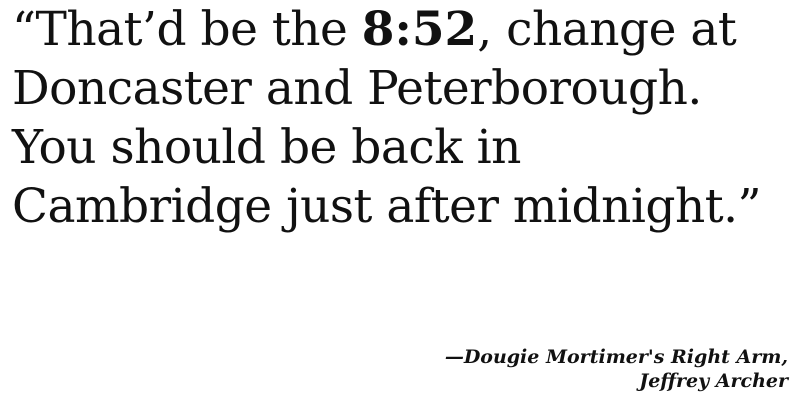  Describe the element at coordinates (187, 29) in the screenshot. I see `quote-line-1-before: “That’d be the` at that location.